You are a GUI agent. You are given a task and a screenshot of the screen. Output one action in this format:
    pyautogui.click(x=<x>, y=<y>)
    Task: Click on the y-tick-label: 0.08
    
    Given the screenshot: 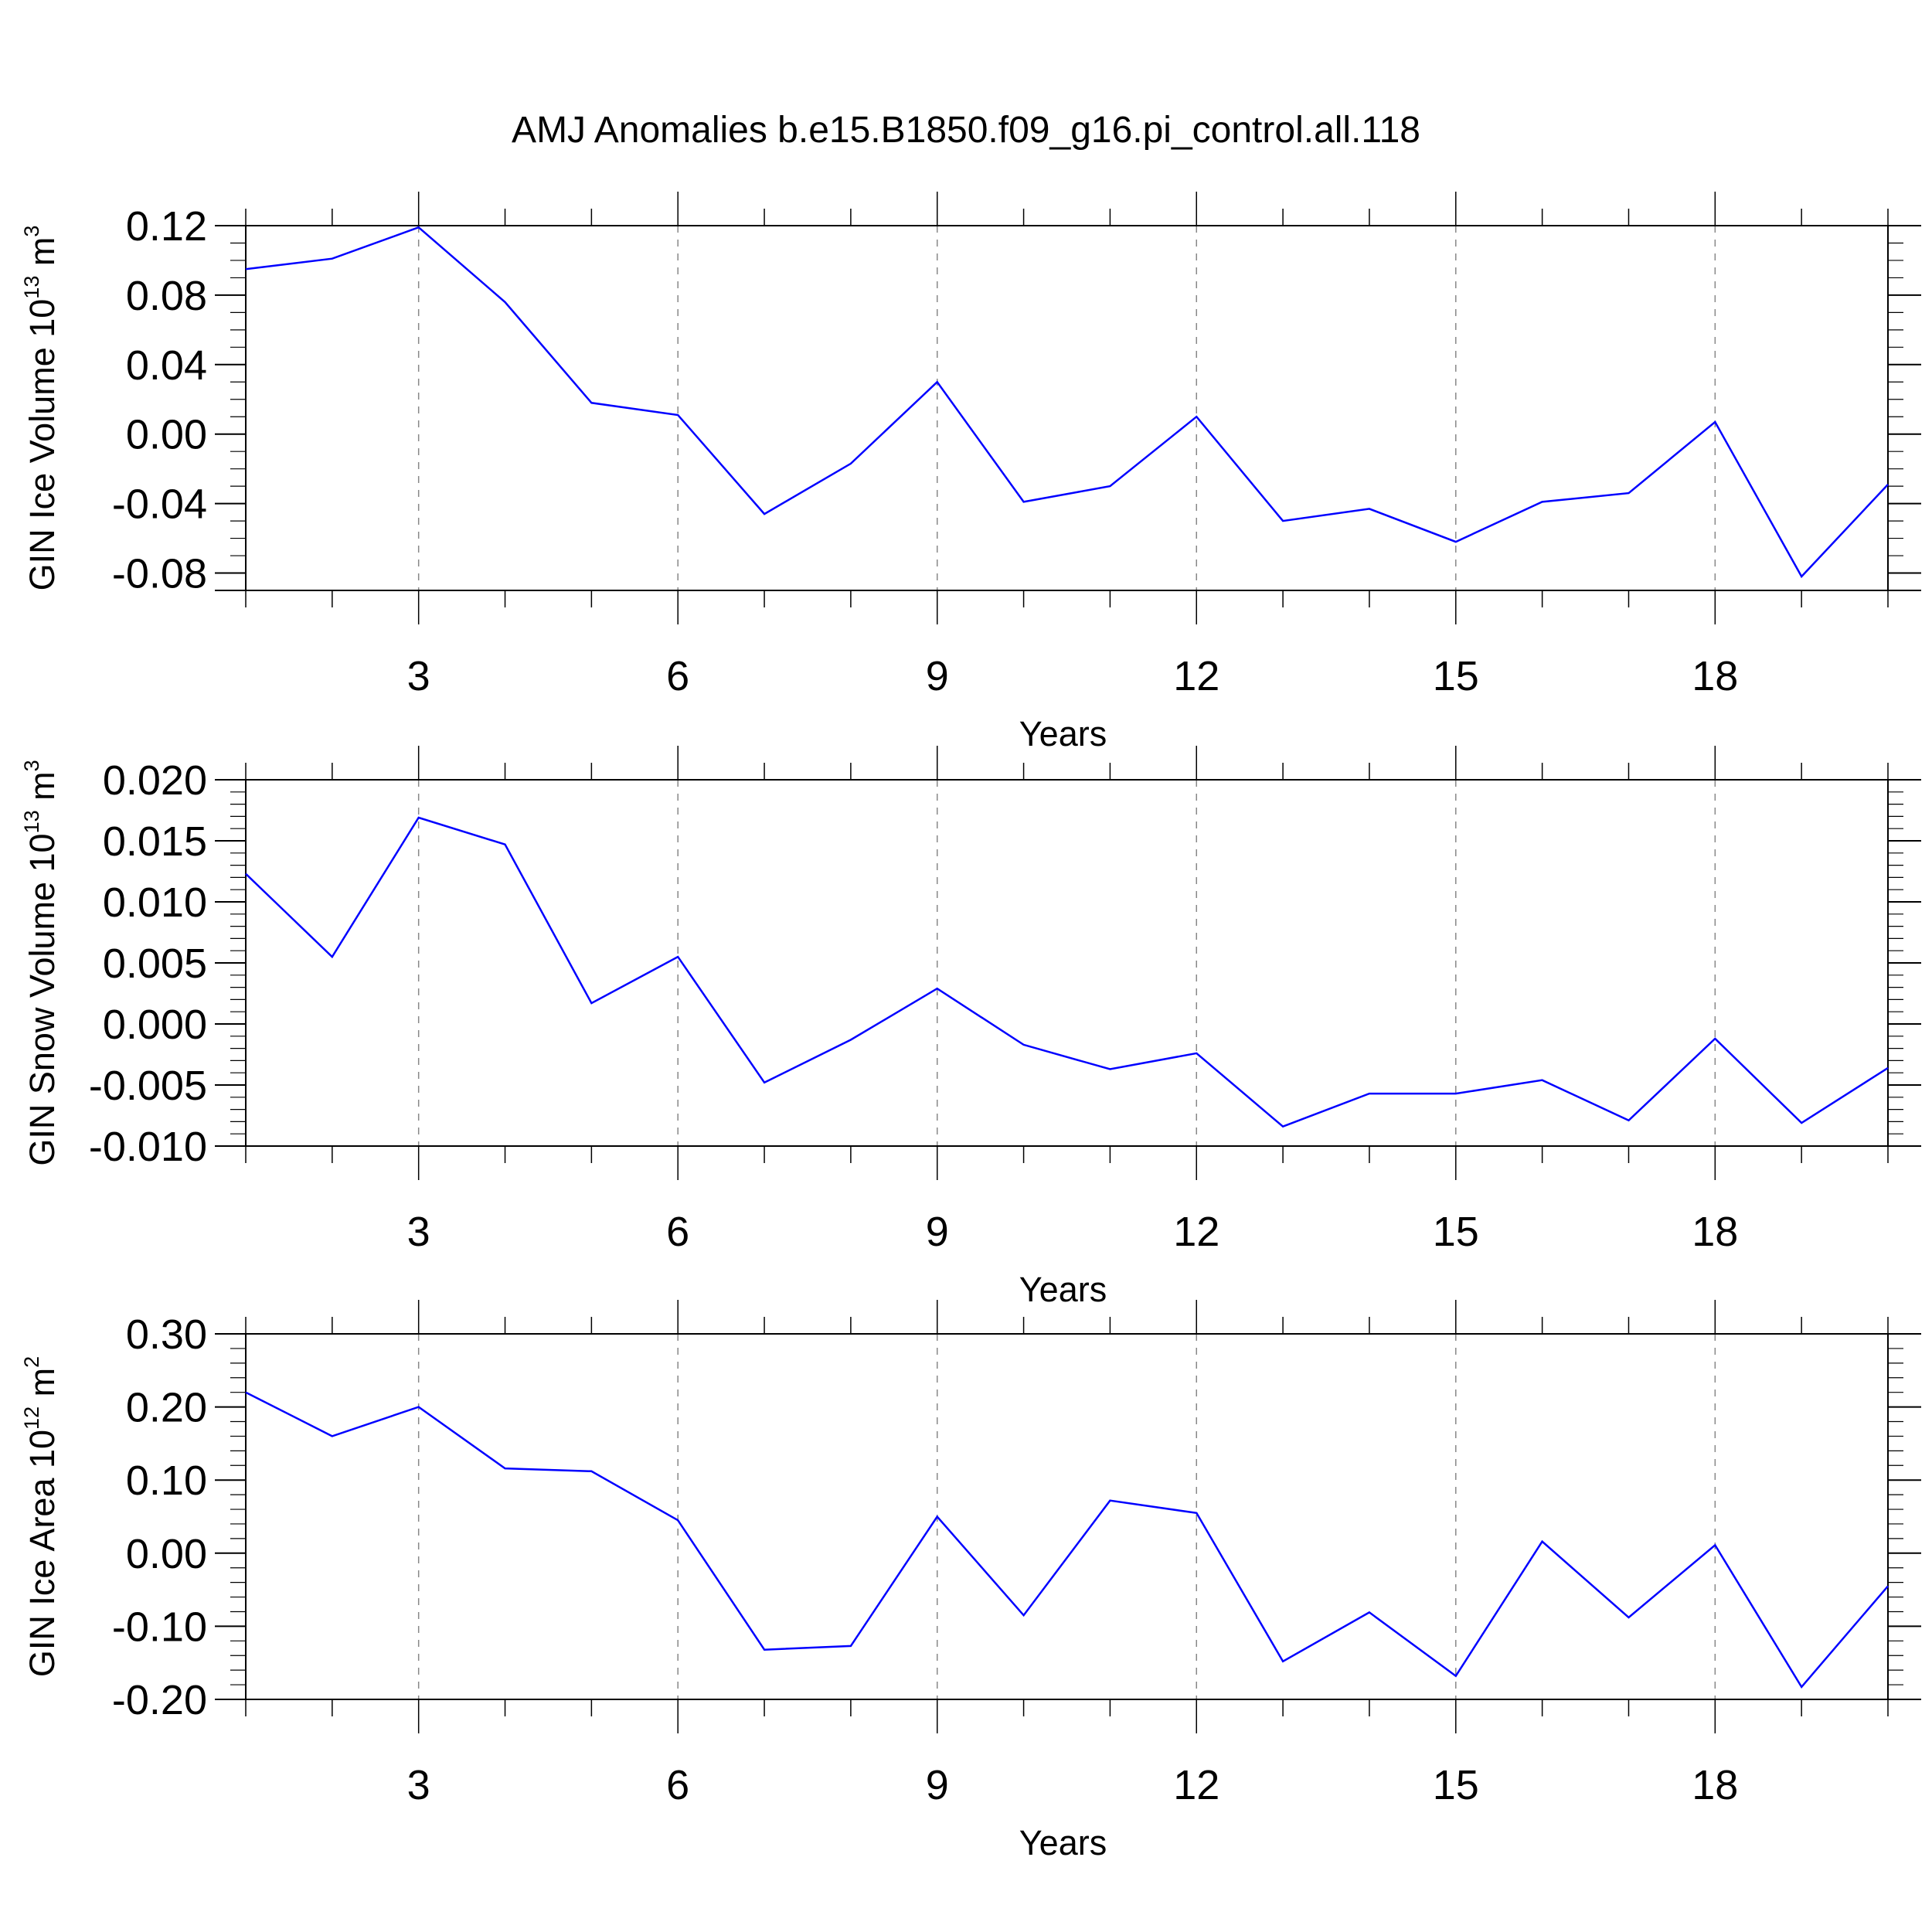 What is the action you would take?
    pyautogui.click(x=167, y=296)
    